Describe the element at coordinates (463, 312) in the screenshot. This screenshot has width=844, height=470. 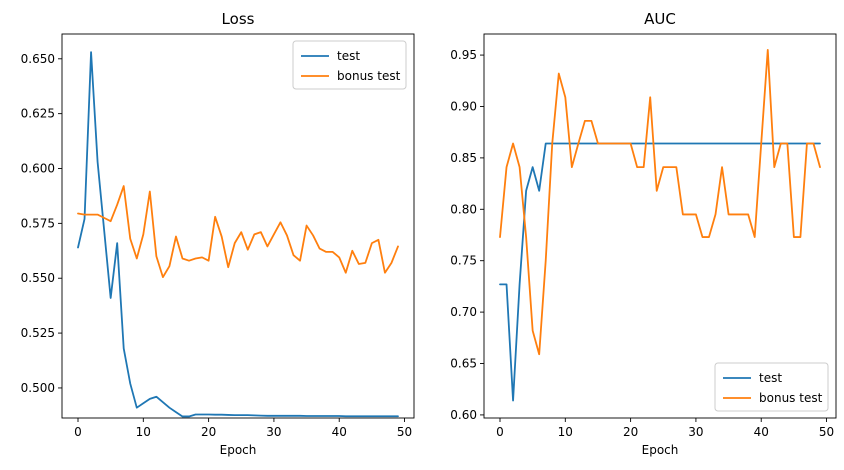
I see `y-tick-label: 0.70` at that location.